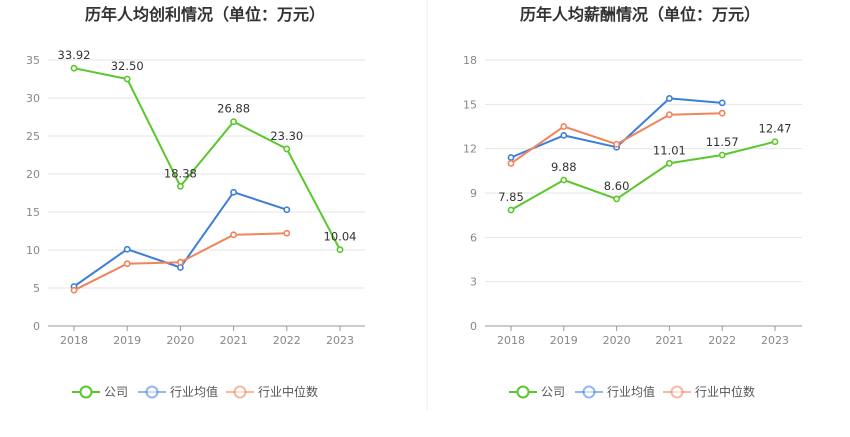 The width and height of the screenshot is (850, 437). Describe the element at coordinates (33, 98) in the screenshot. I see `chart1-y-tick-label: 30` at that location.